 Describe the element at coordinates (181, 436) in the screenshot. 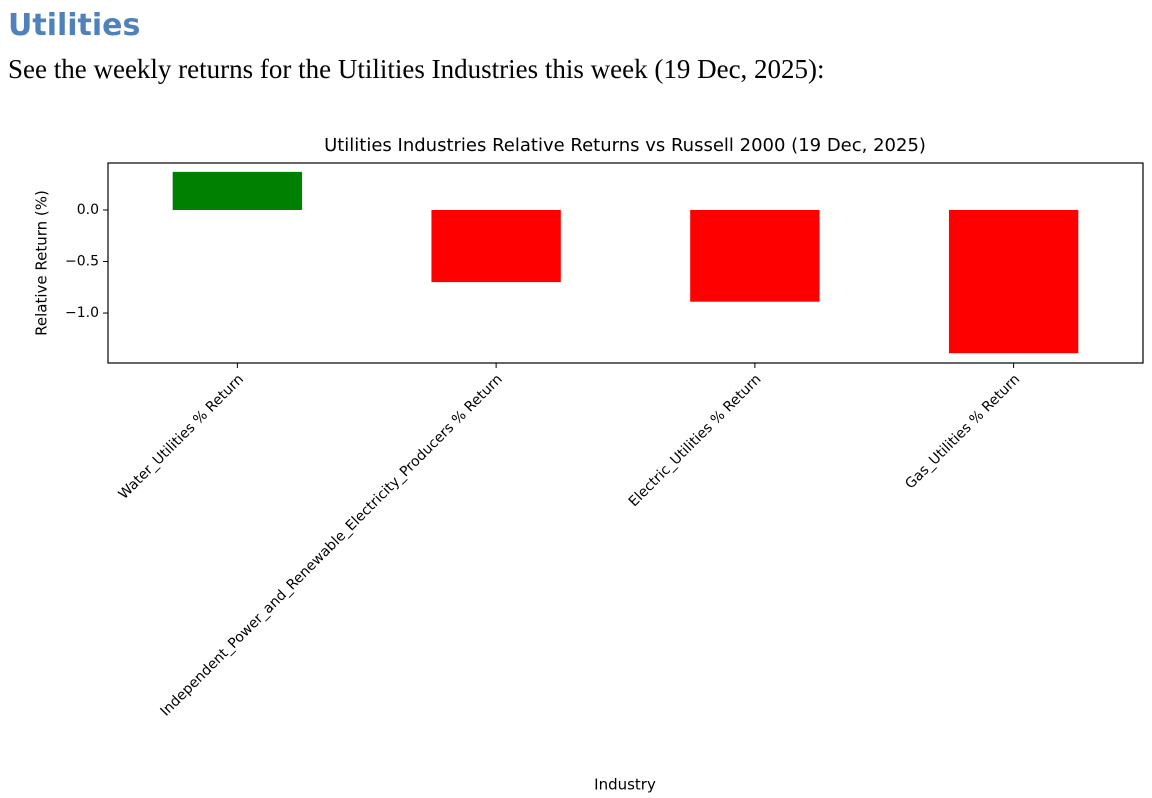

I see `x-tick-label: Water_Utilities % Return` at that location.